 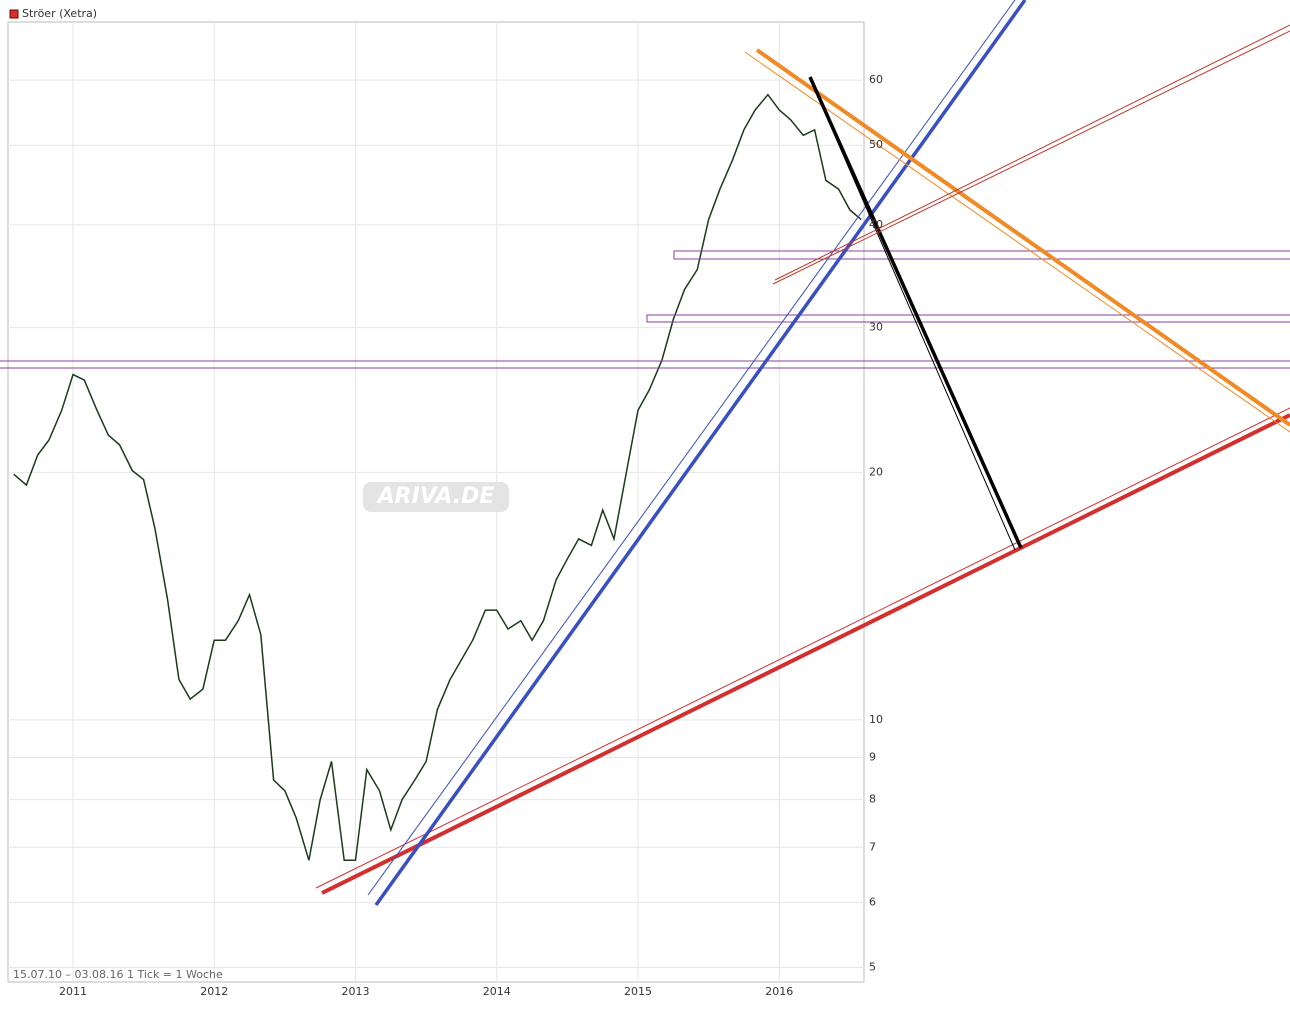 What do you see at coordinates (872, 901) in the screenshot?
I see `y-tick-label: 6` at bounding box center [872, 901].